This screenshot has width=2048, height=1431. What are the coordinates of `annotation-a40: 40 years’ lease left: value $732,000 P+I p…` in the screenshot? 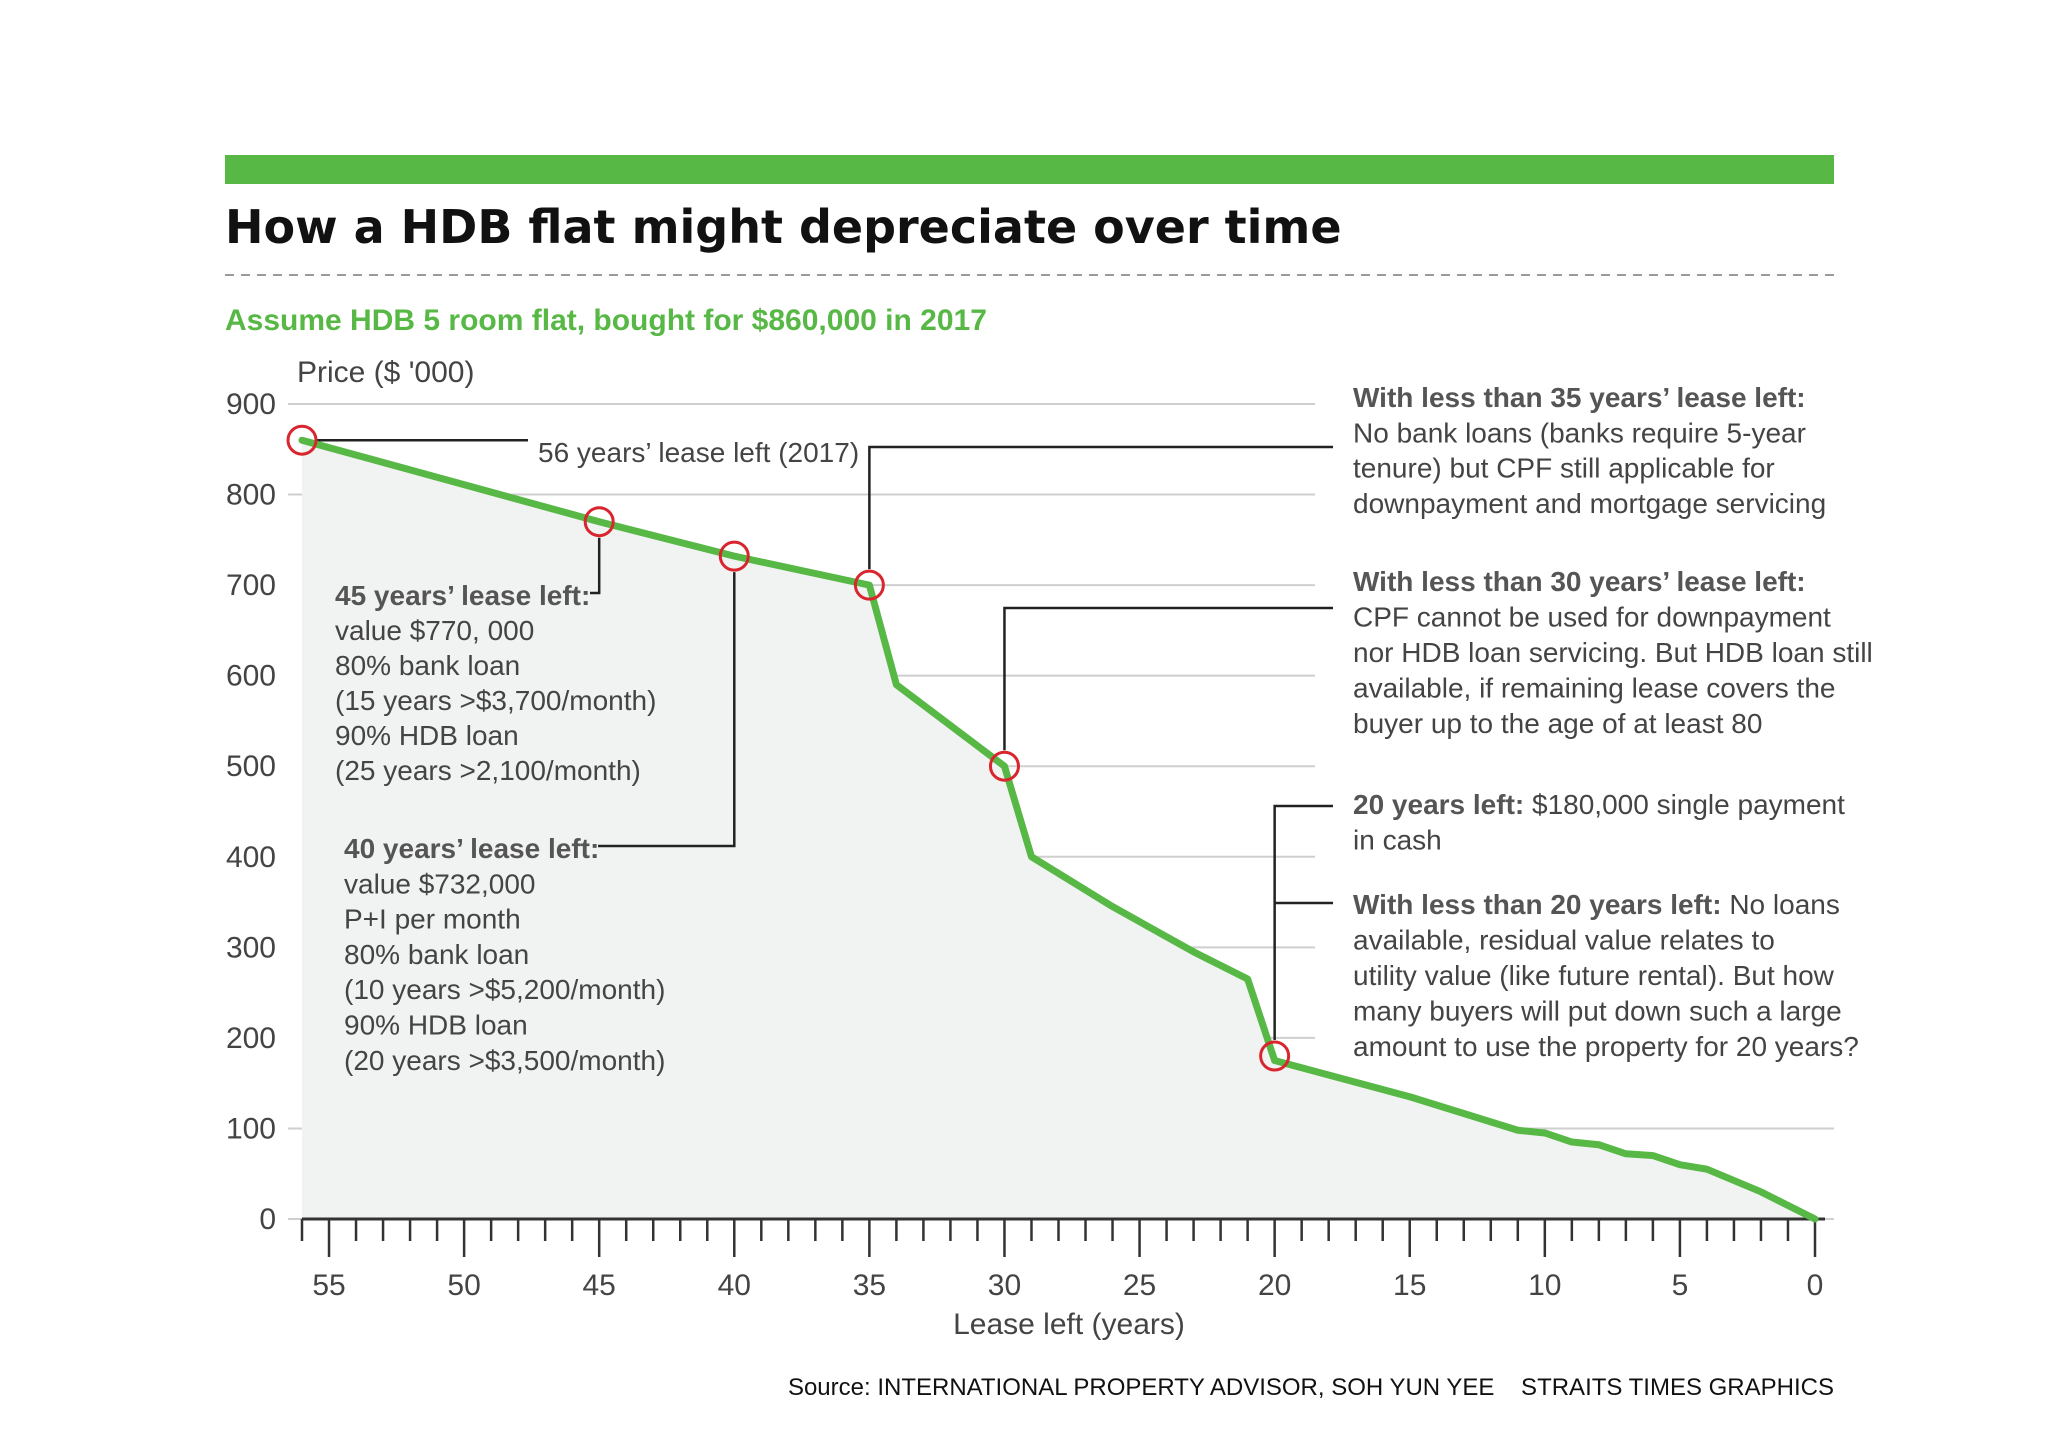 It's located at (504, 954).